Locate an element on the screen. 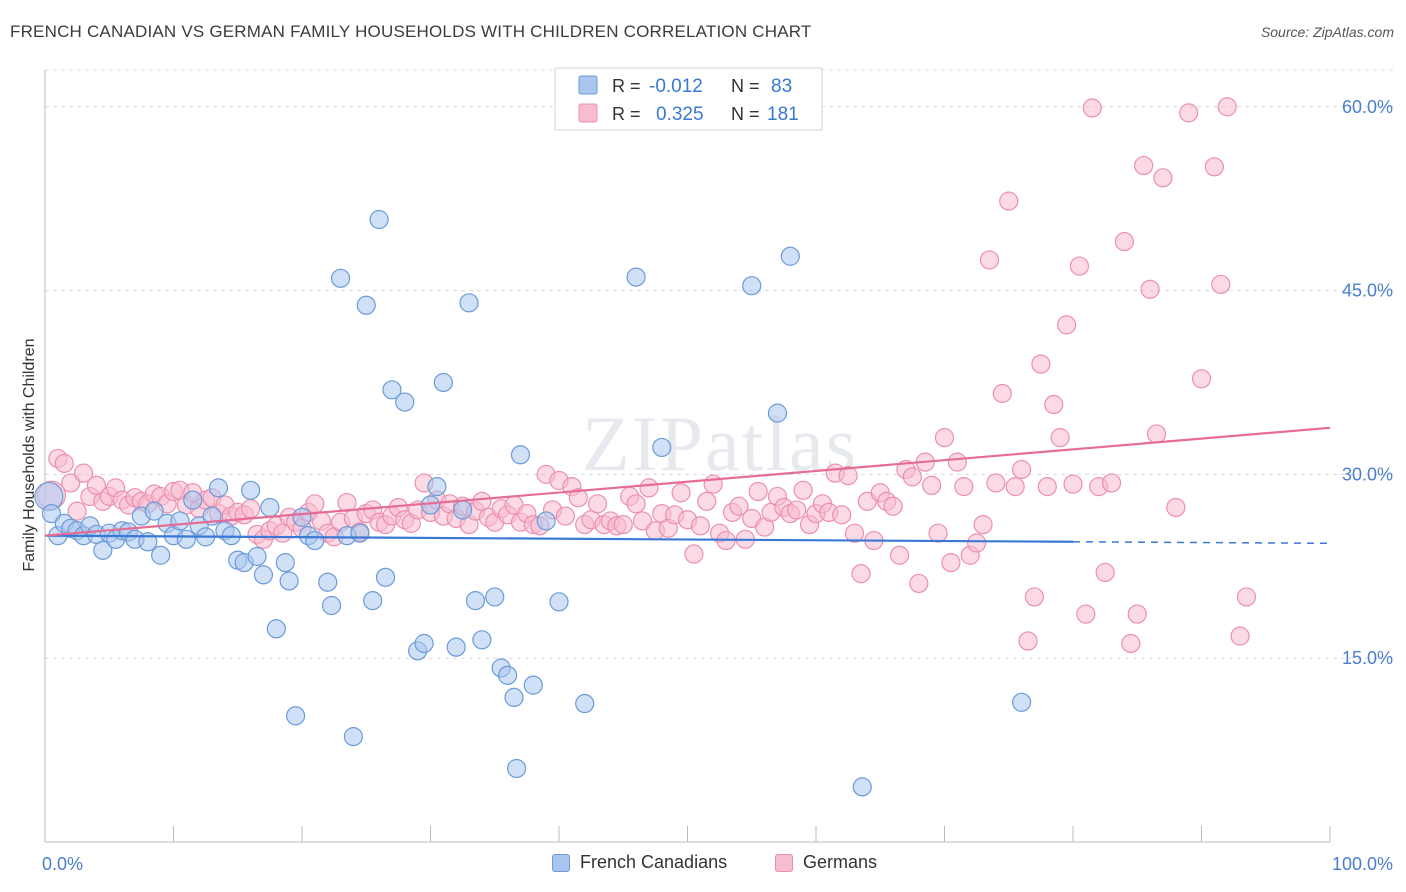 The height and width of the screenshot is (892, 1406). chart-source: Source: ZipAtlas.com is located at coordinates (1327, 32).